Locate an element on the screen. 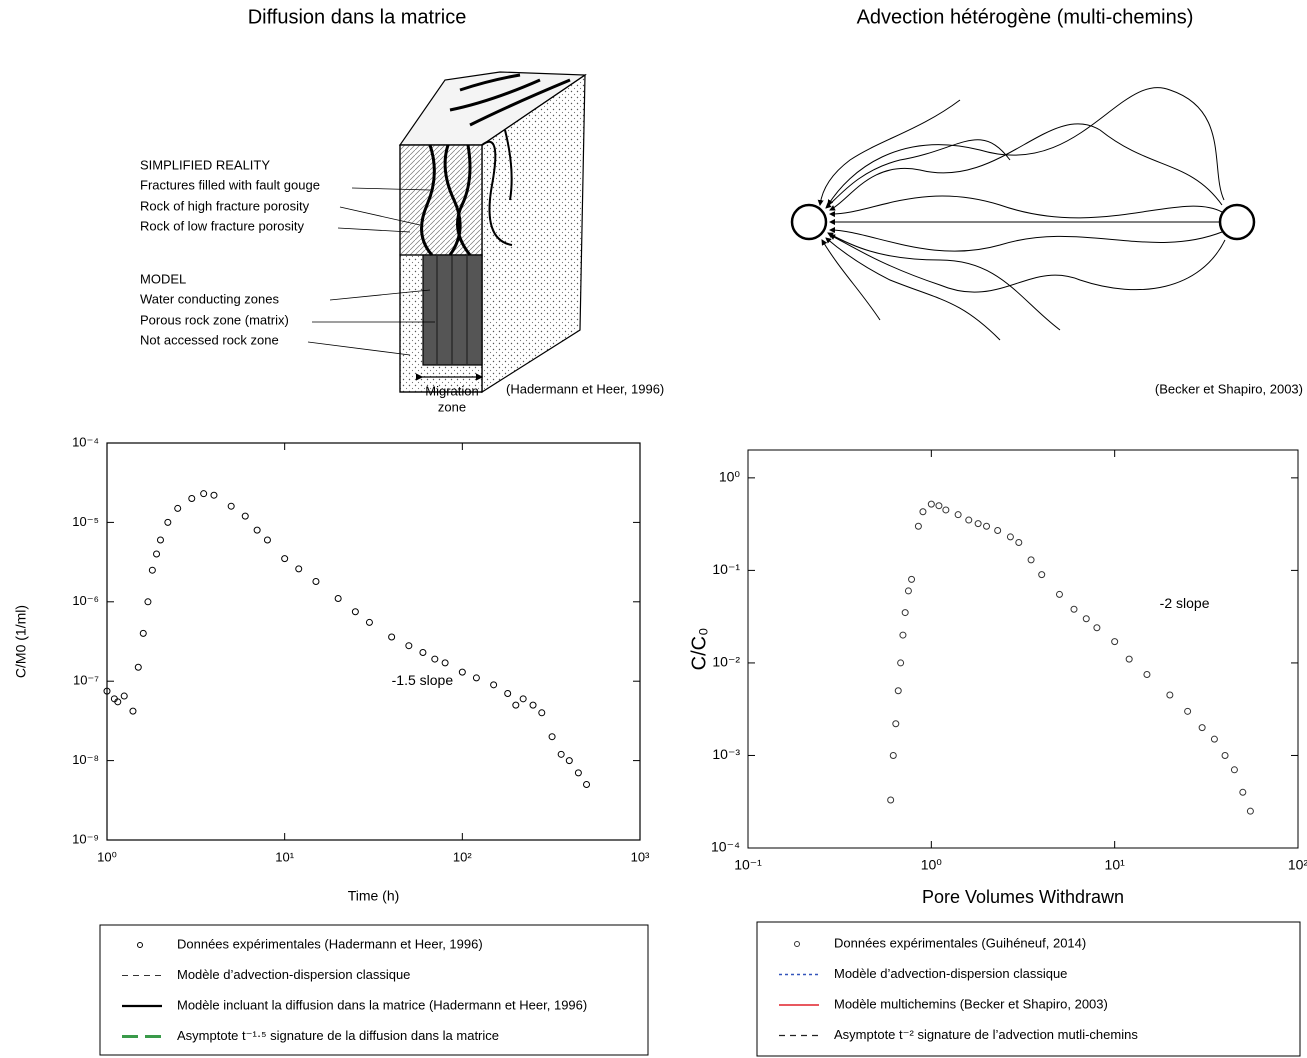 The image size is (1307, 1058). diagram-label: Rock of high fracture porosity is located at coordinates (225, 205).